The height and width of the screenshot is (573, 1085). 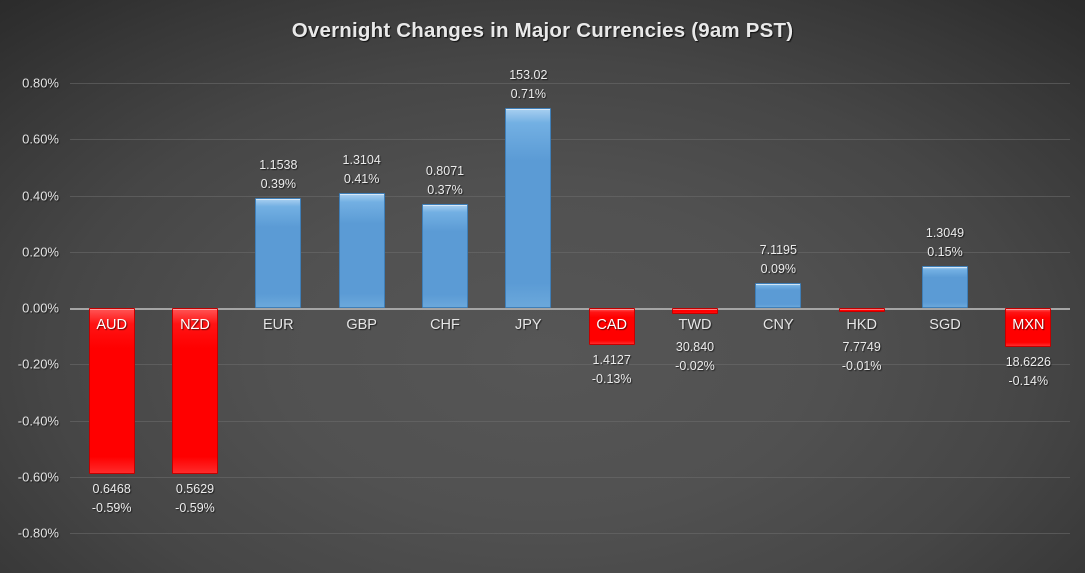 What do you see at coordinates (861, 366) in the screenshot?
I see `pct-value: -0.01%` at bounding box center [861, 366].